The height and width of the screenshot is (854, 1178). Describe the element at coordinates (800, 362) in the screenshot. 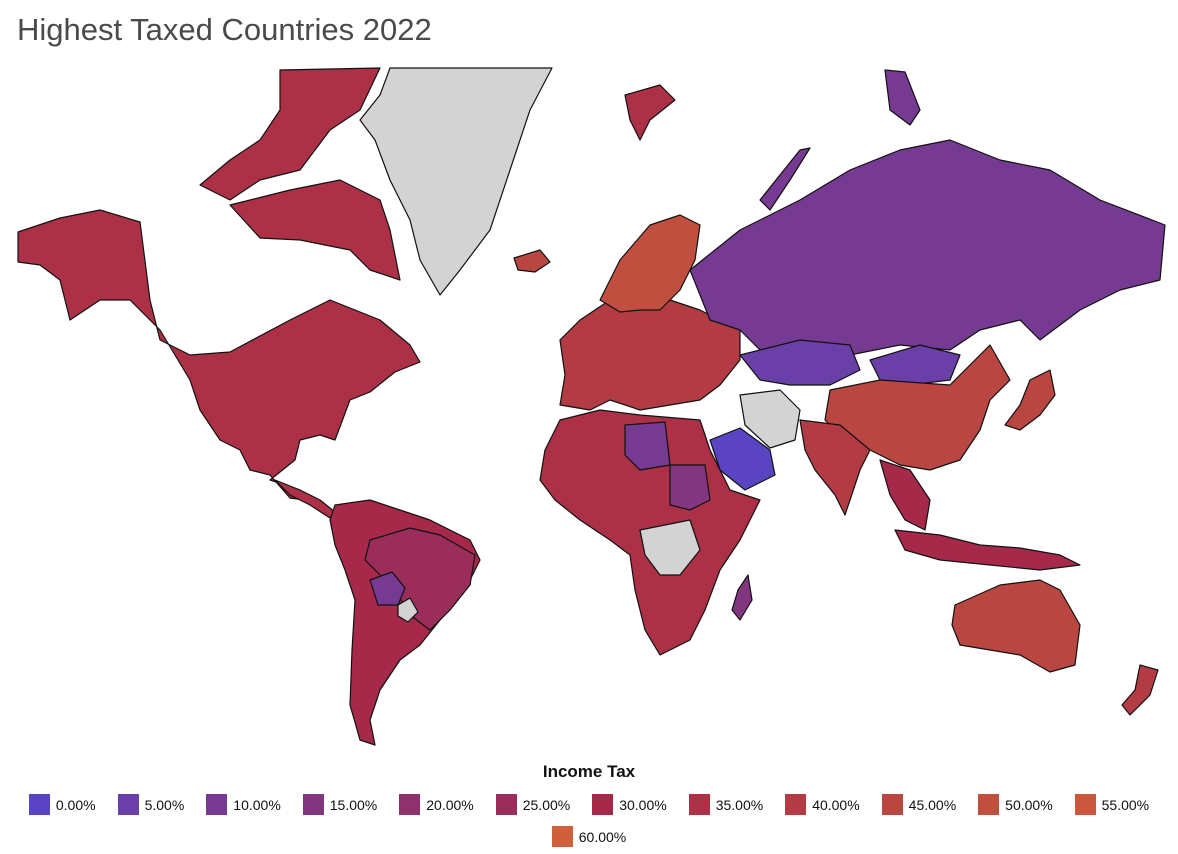

I see `region-kazakhstan` at that location.